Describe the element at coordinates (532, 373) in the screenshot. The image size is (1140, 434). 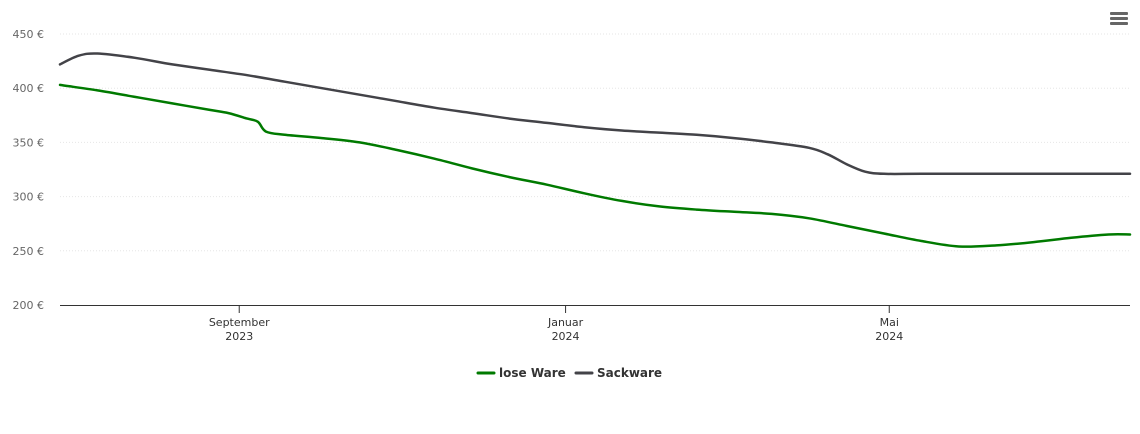
I see `legend-label: lose Ware` at that location.